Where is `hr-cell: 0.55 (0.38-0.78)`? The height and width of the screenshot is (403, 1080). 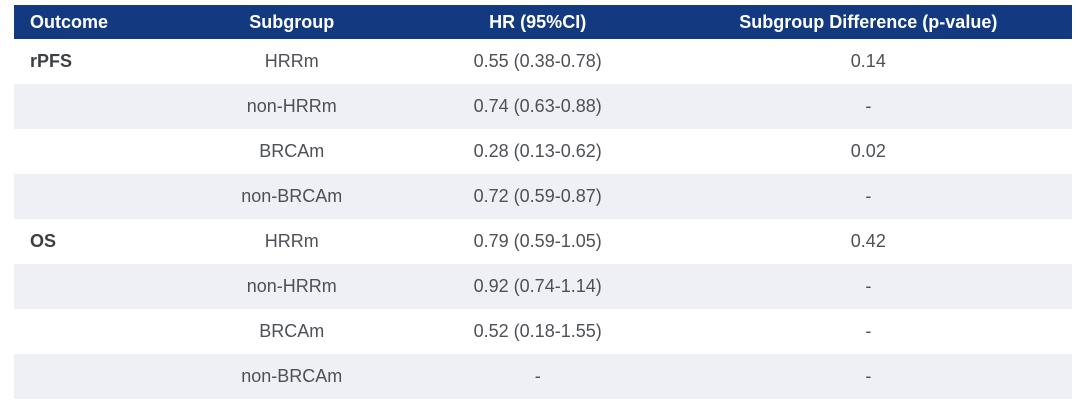
hr-cell: 0.55 (0.38-0.78) is located at coordinates (537, 61).